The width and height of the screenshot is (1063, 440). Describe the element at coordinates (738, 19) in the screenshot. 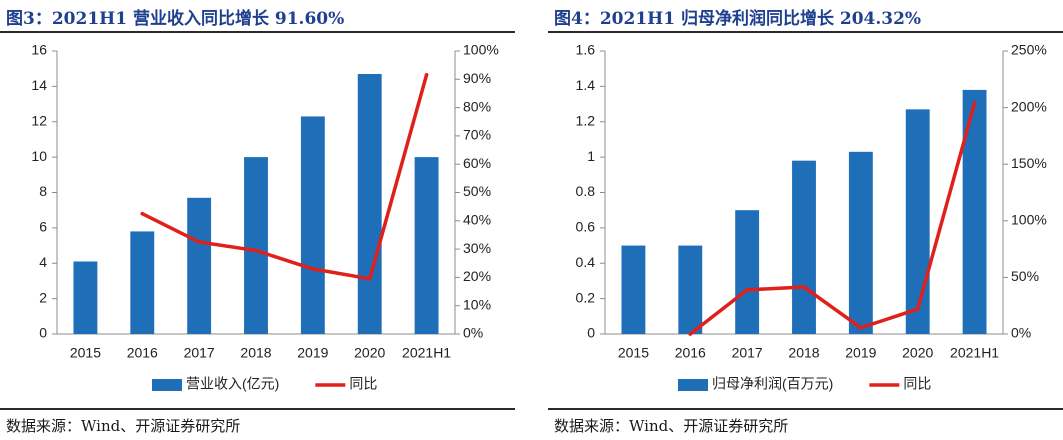

I see `figure-title: 图4：2021H1 归母净利润同比增长 204.32%` at that location.